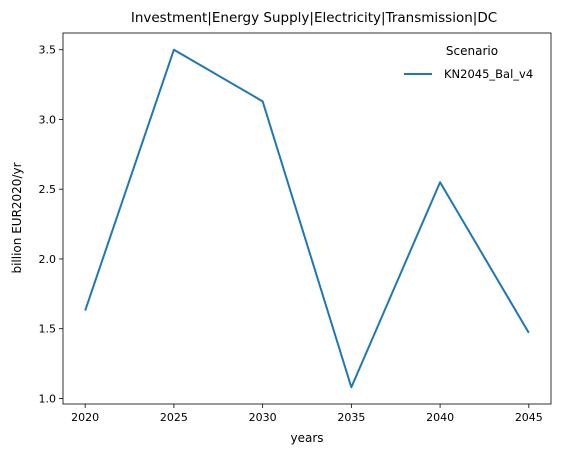  I want to click on y-tick-label: 2.0, so click(48, 259).